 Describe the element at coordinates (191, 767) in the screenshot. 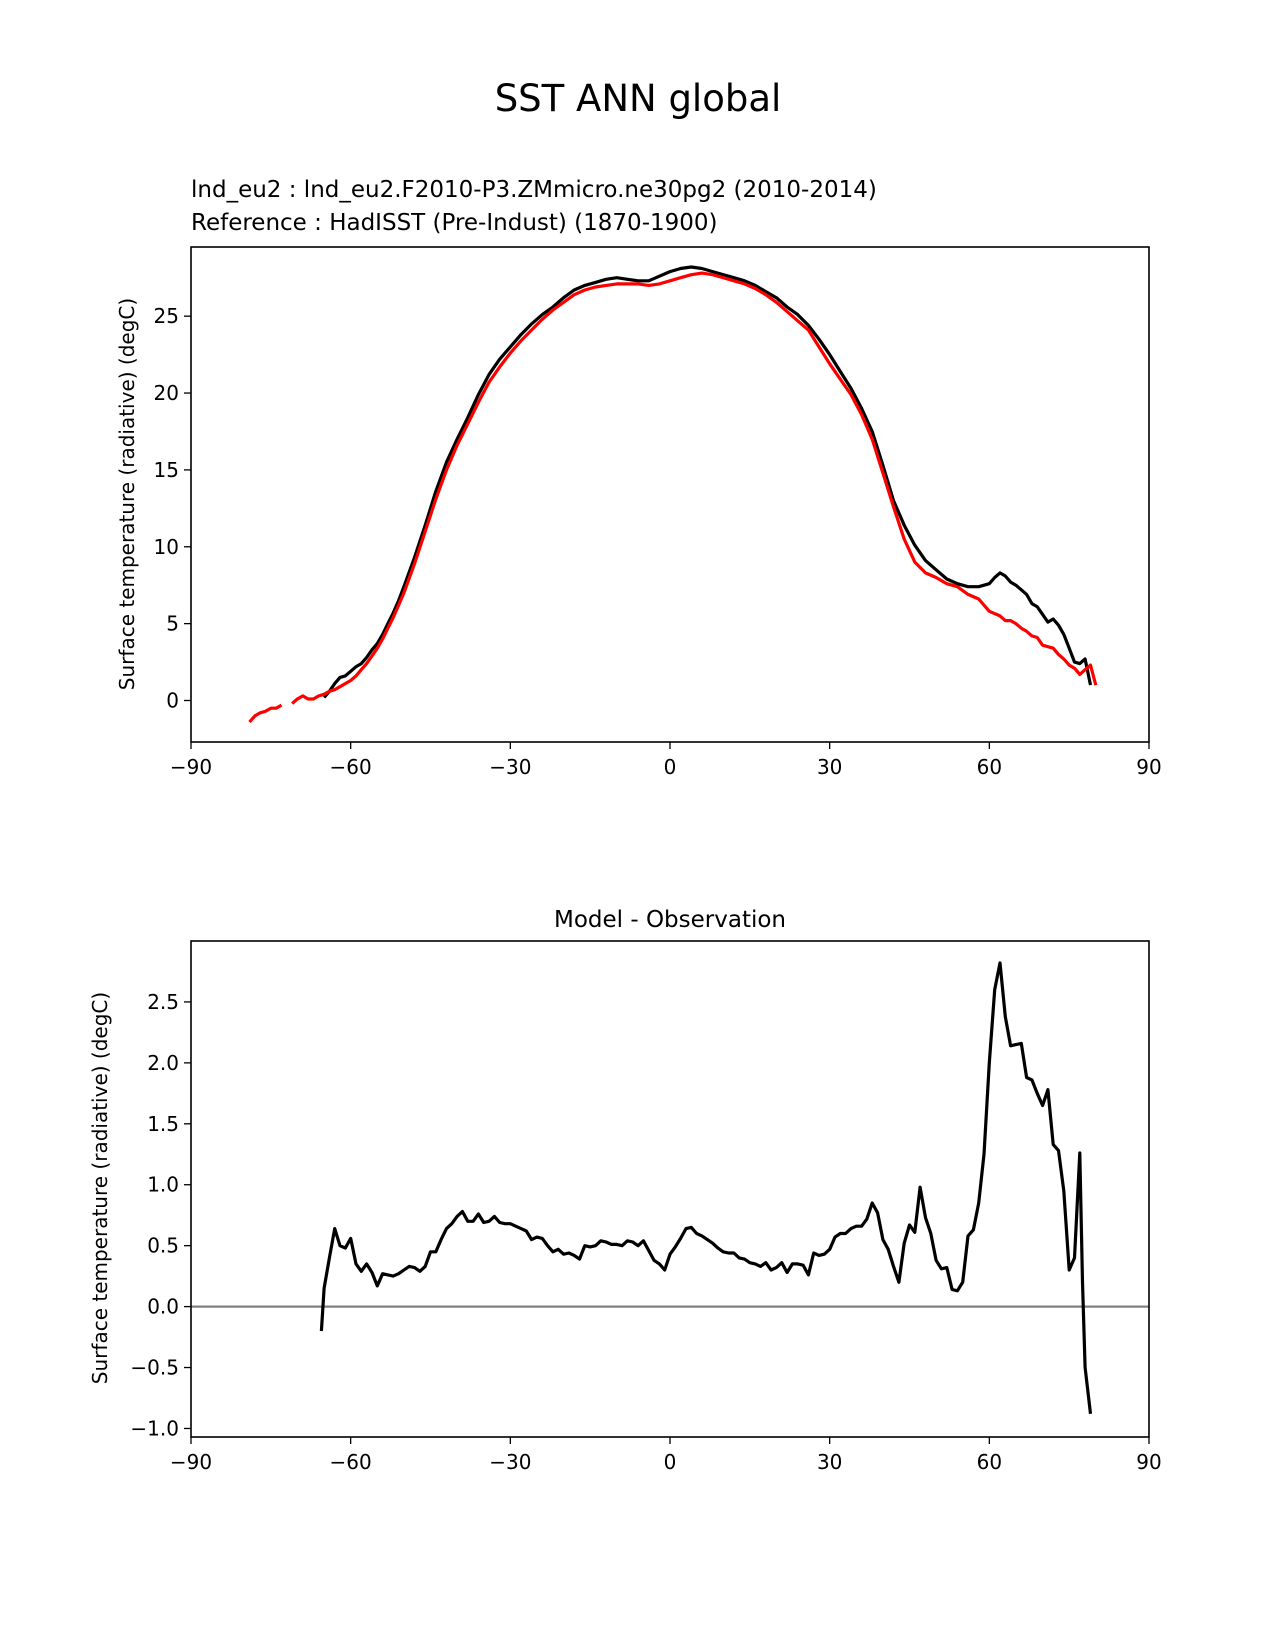

I see `top-xtick-label: −90` at that location.